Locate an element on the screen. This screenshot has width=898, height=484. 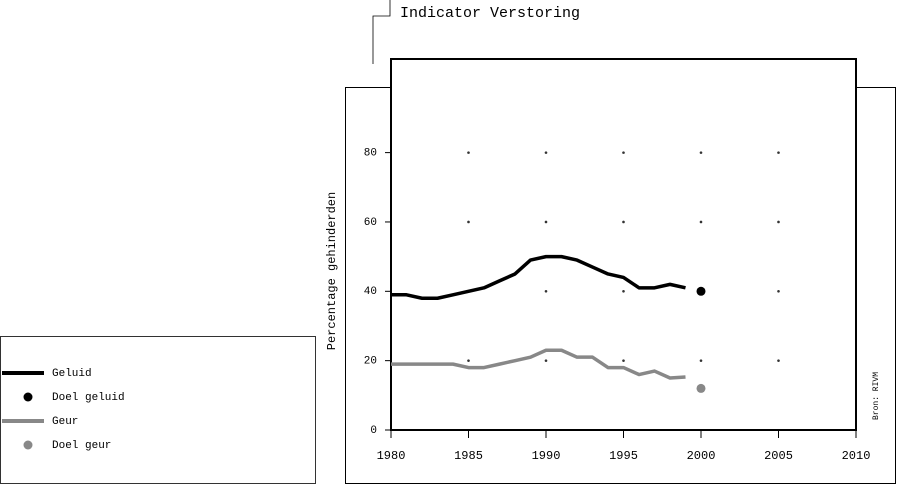
x-tick-label: 1995 is located at coordinates (623, 456).